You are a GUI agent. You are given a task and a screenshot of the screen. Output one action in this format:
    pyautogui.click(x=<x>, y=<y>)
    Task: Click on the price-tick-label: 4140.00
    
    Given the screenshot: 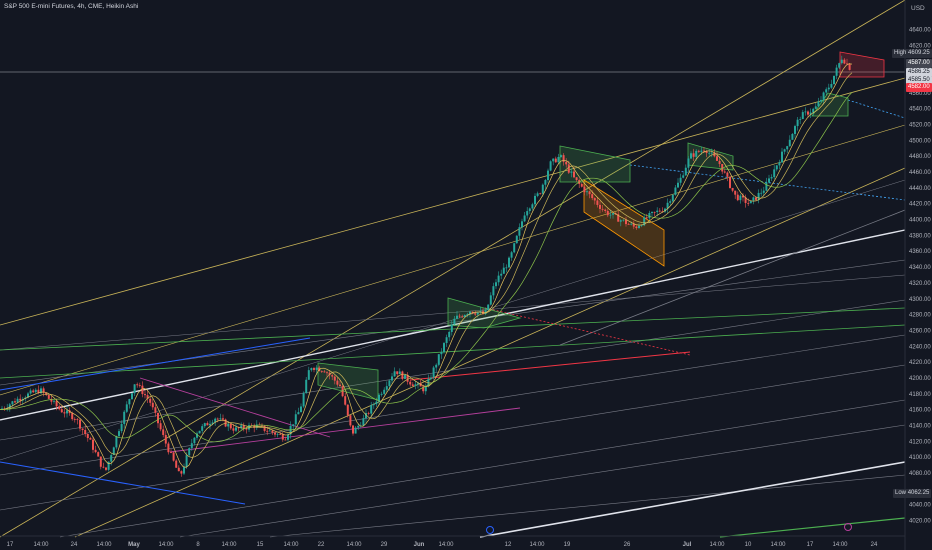 What is the action you would take?
    pyautogui.click(x=920, y=426)
    